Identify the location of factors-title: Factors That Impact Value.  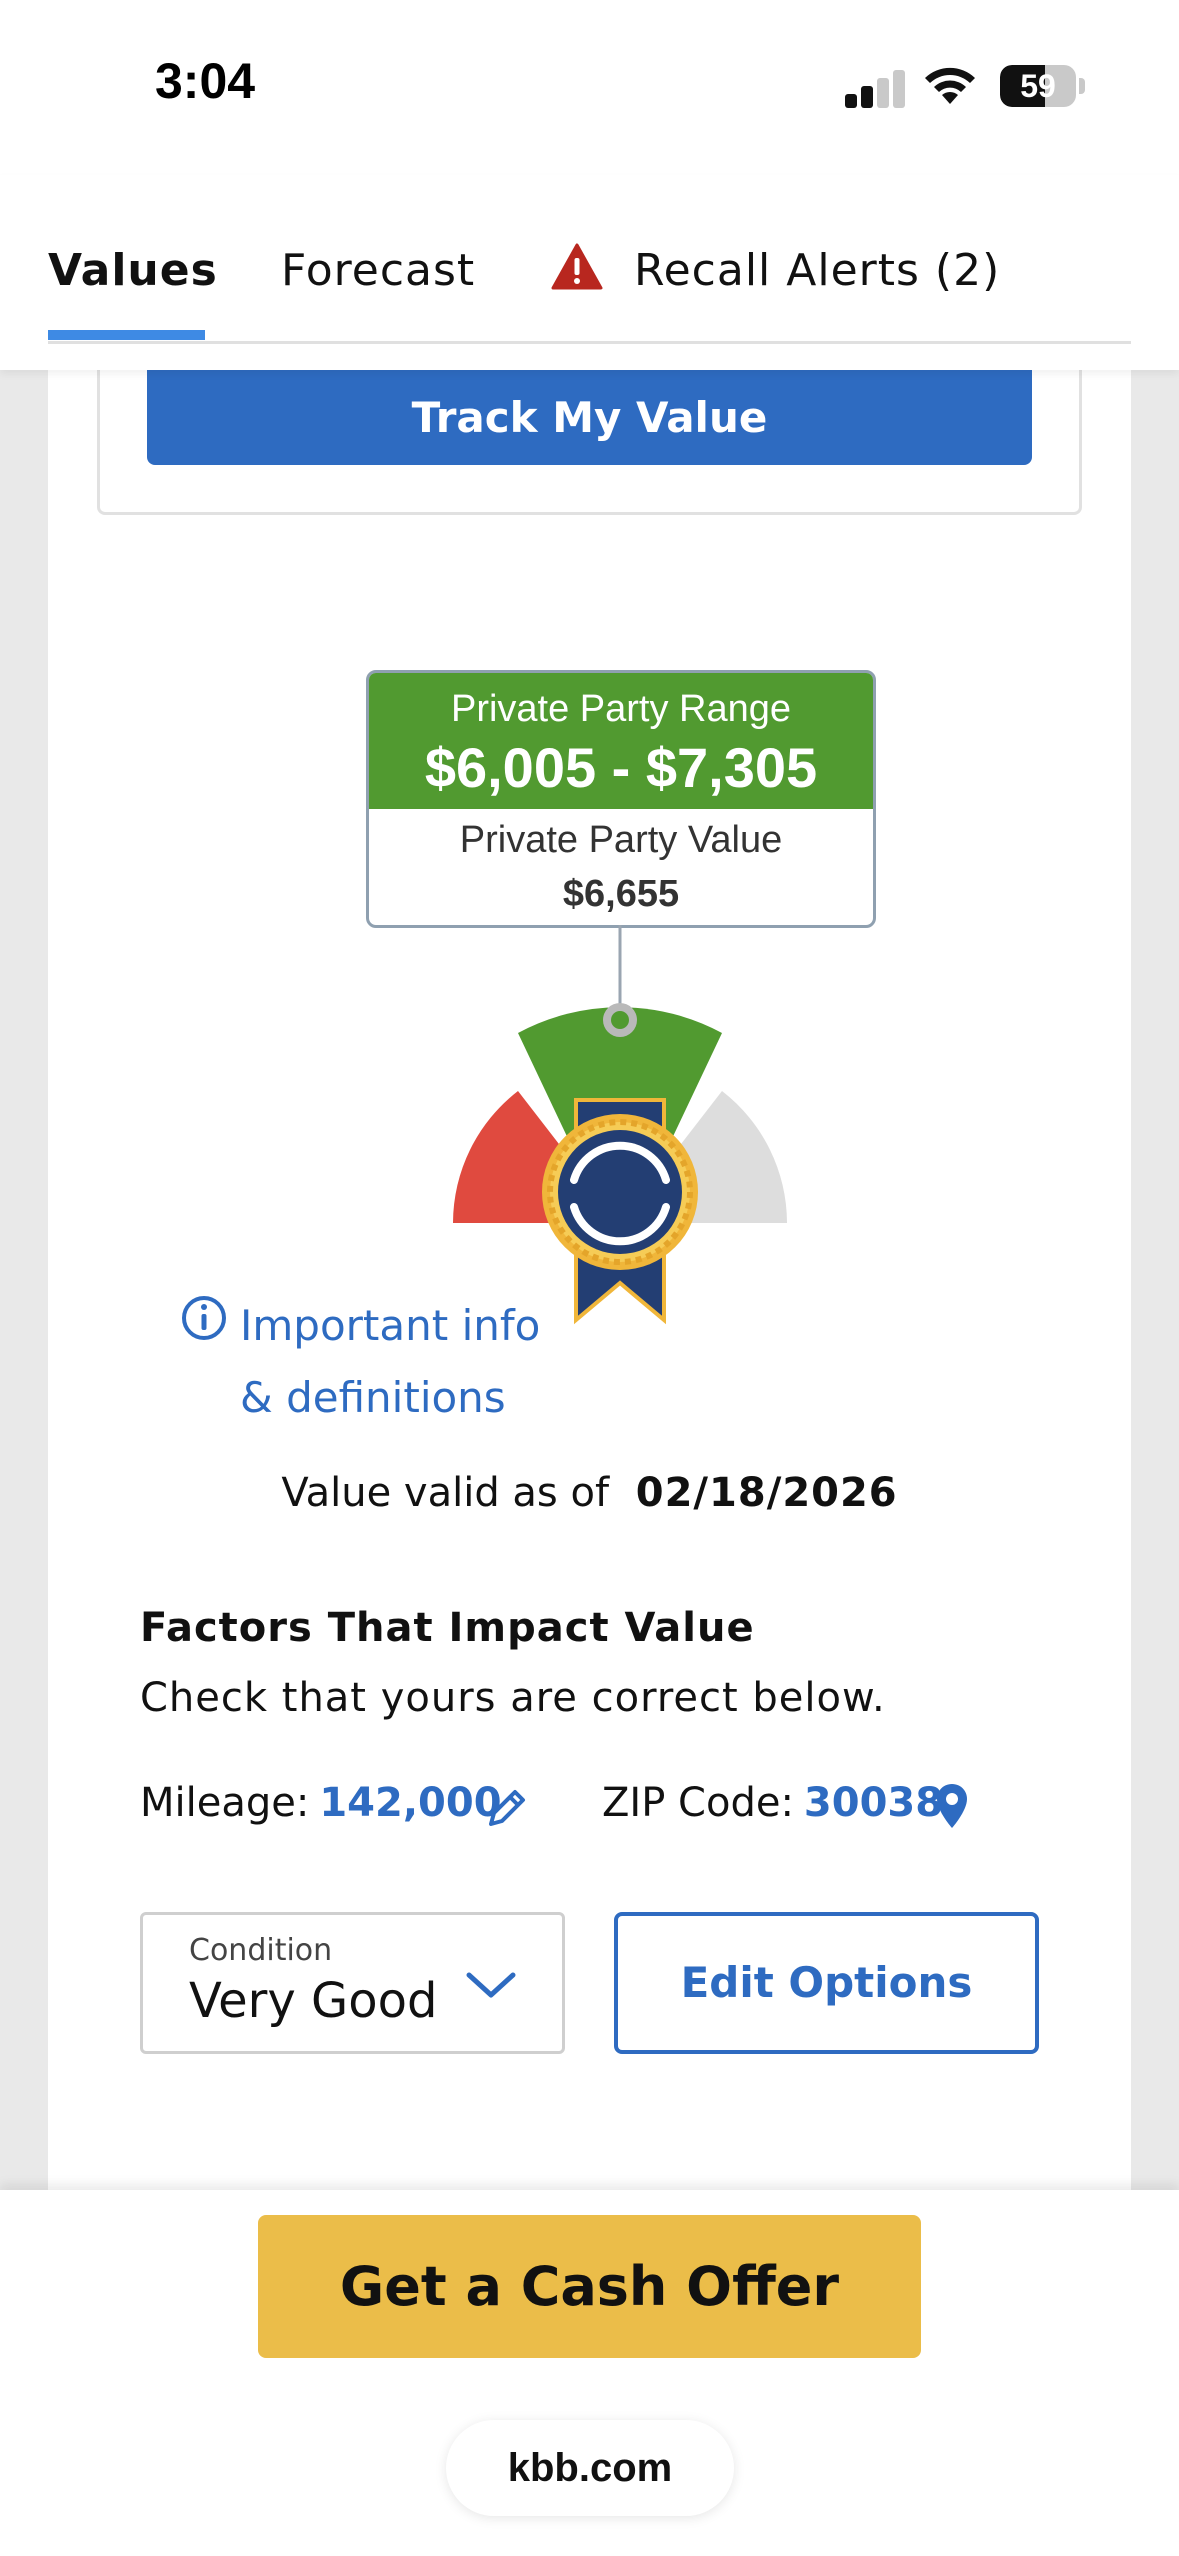
(447, 1628).